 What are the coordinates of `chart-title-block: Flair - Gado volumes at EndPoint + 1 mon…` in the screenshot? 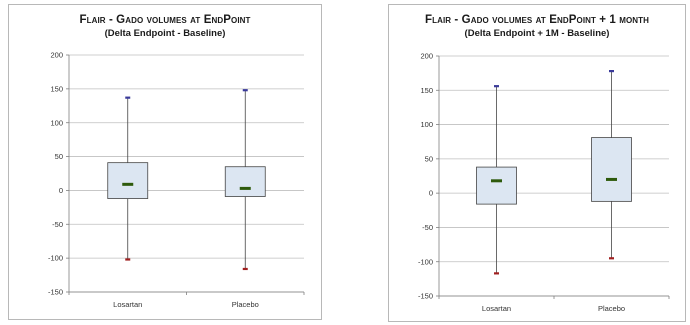 It's located at (537, 27).